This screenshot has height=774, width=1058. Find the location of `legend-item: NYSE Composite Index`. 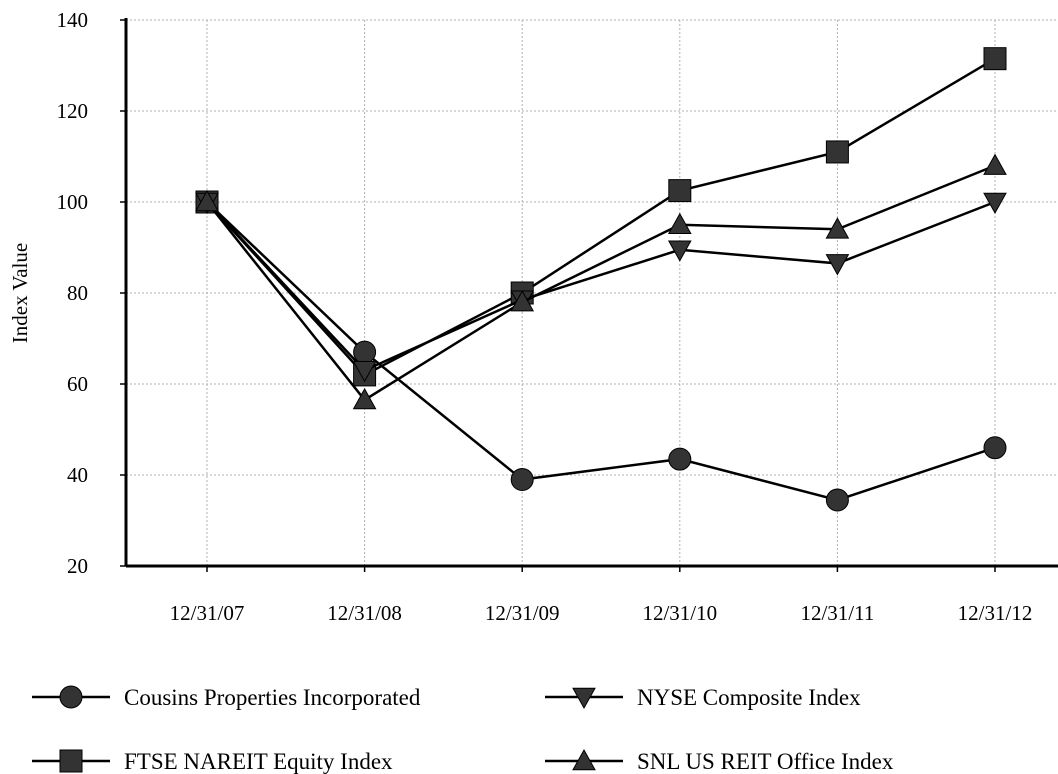

legend-item: NYSE Composite Index is located at coordinates (703, 697).